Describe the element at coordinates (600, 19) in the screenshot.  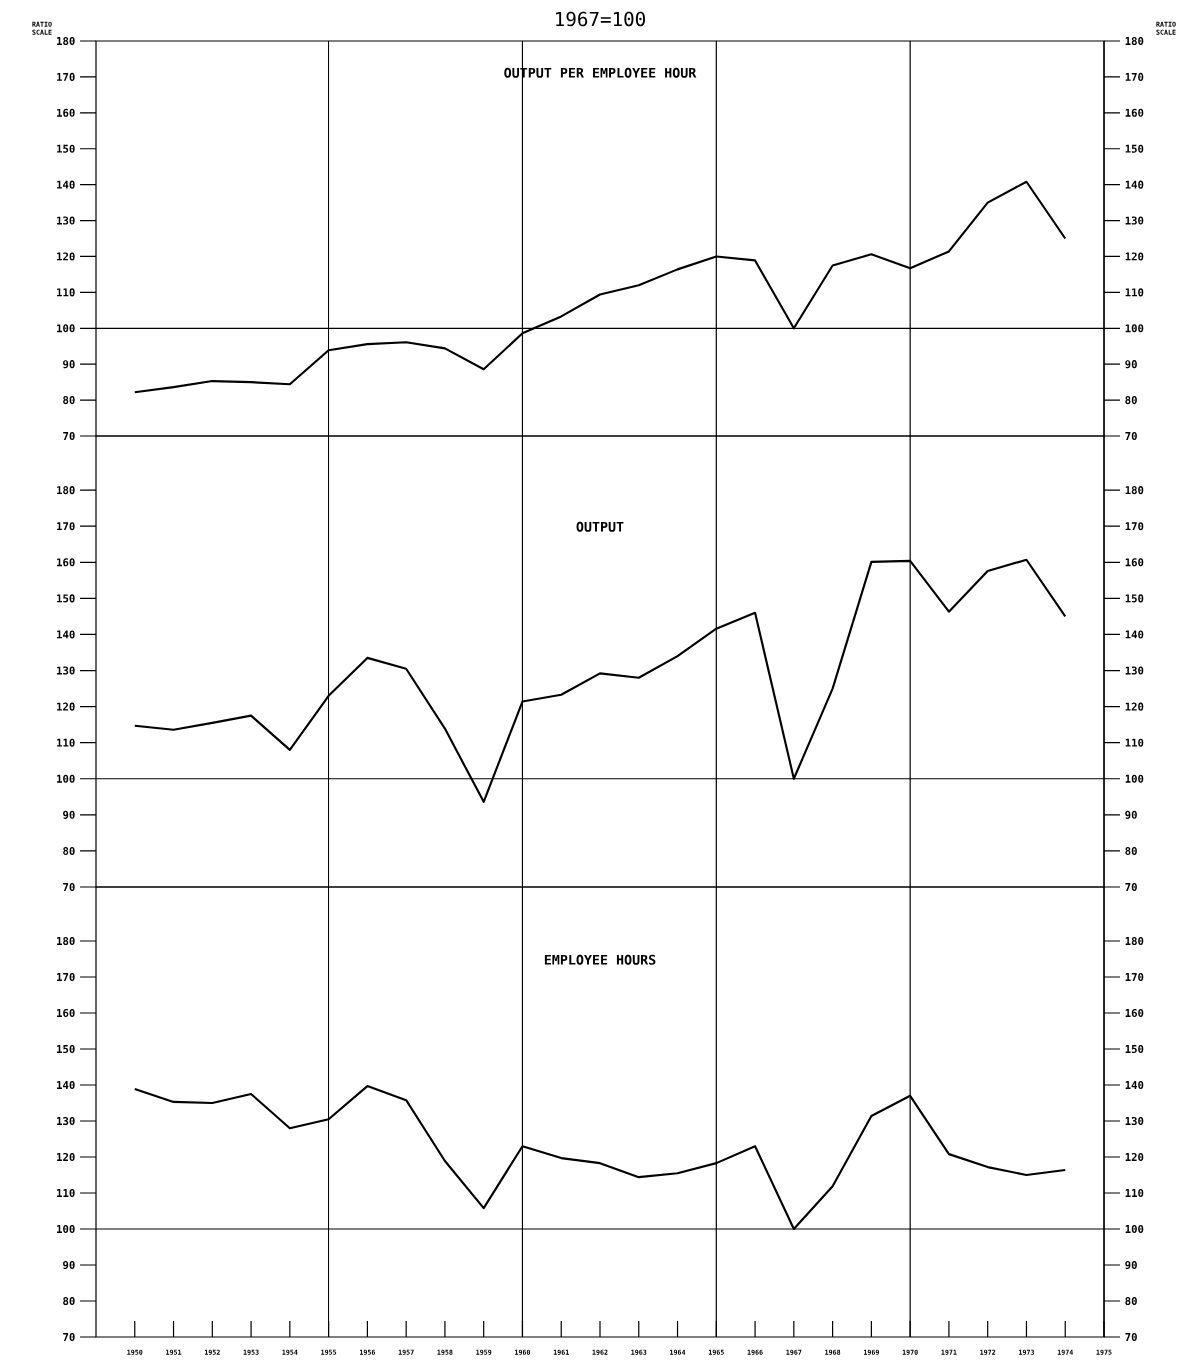
I see `chart-subtitle: 1967=100` at that location.